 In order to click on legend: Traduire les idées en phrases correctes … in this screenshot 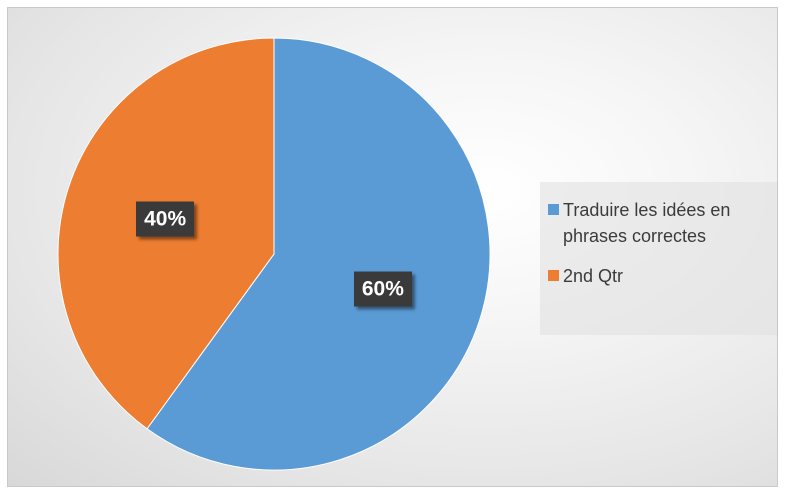, I will do `click(658, 258)`.